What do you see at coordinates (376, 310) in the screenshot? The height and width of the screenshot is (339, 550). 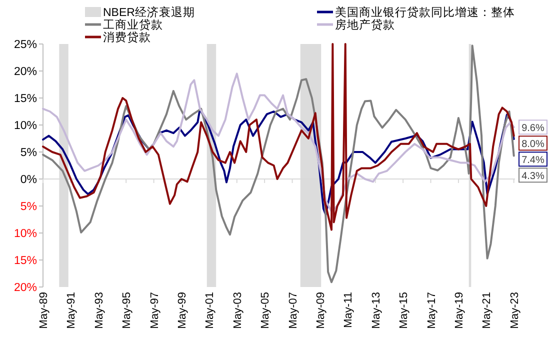 I see `x-tick-label: May-13` at bounding box center [376, 310].